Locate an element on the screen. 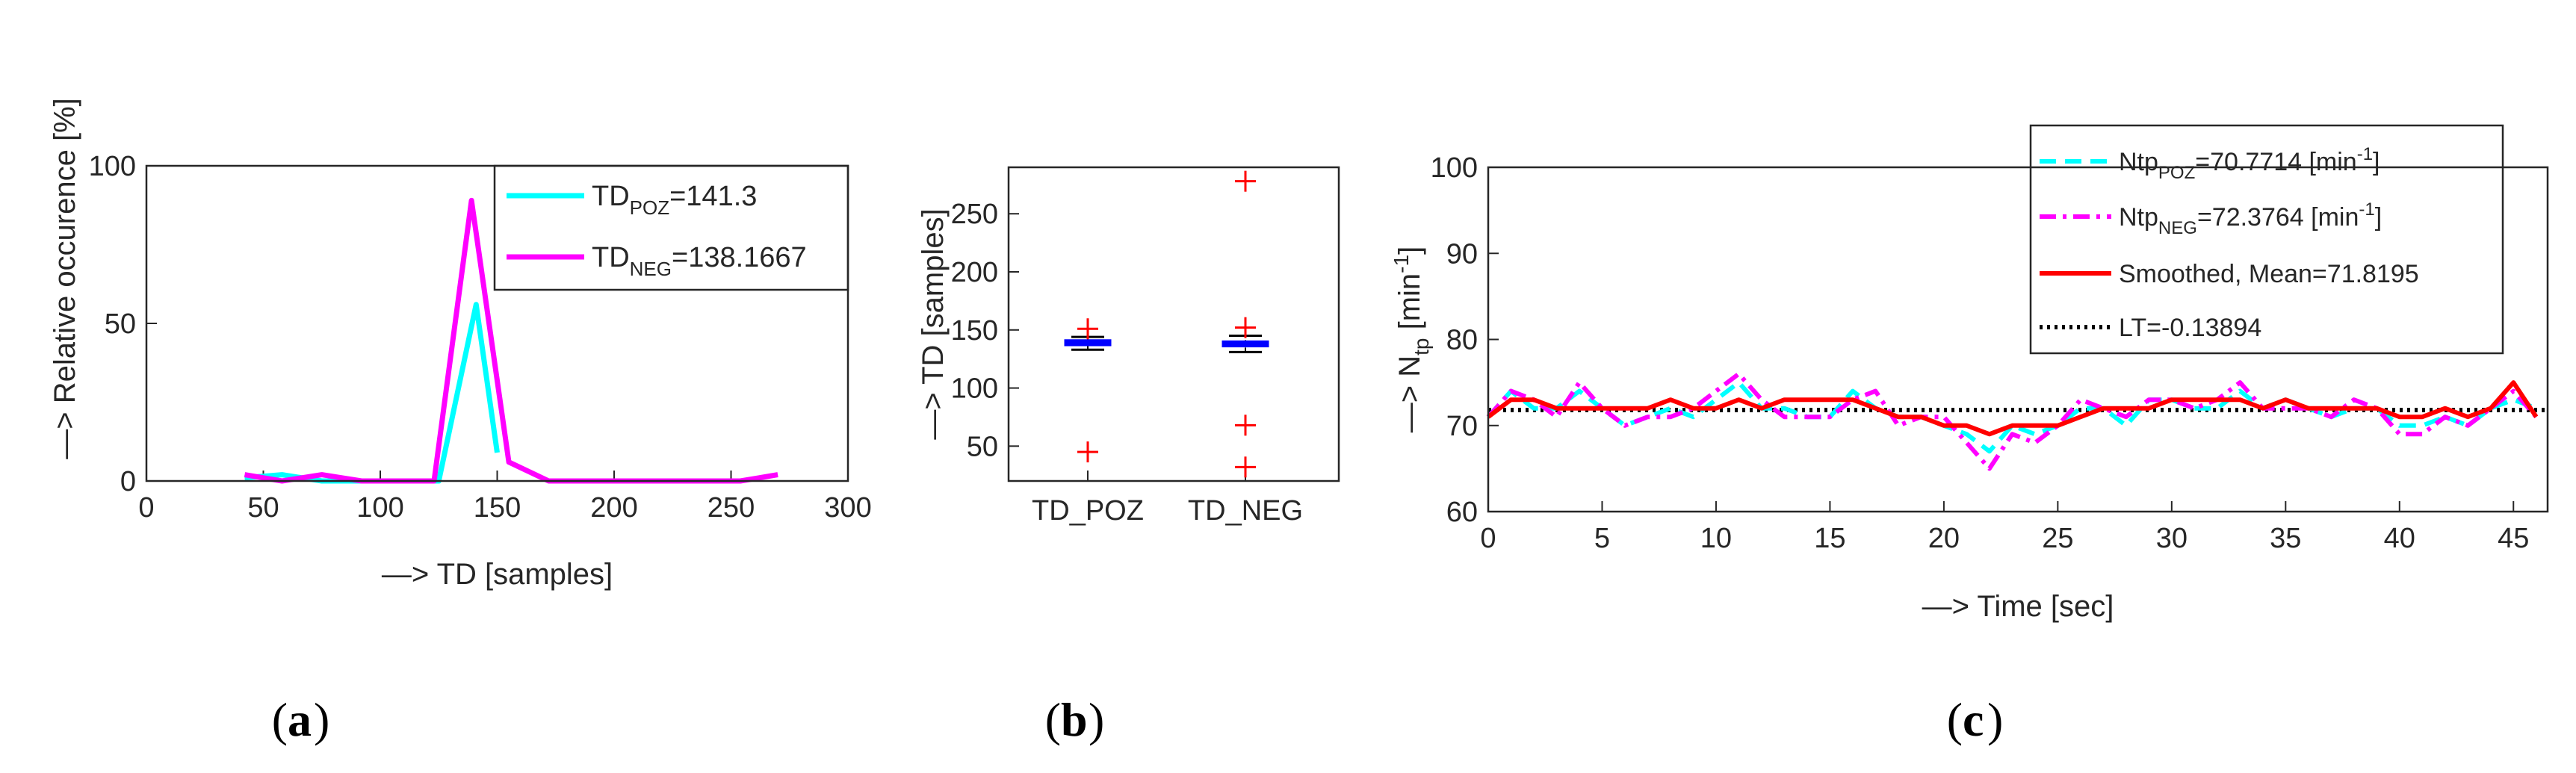 This screenshot has width=2576, height=773. legend-entry: TDNEG=138.1667 is located at coordinates (699, 261).